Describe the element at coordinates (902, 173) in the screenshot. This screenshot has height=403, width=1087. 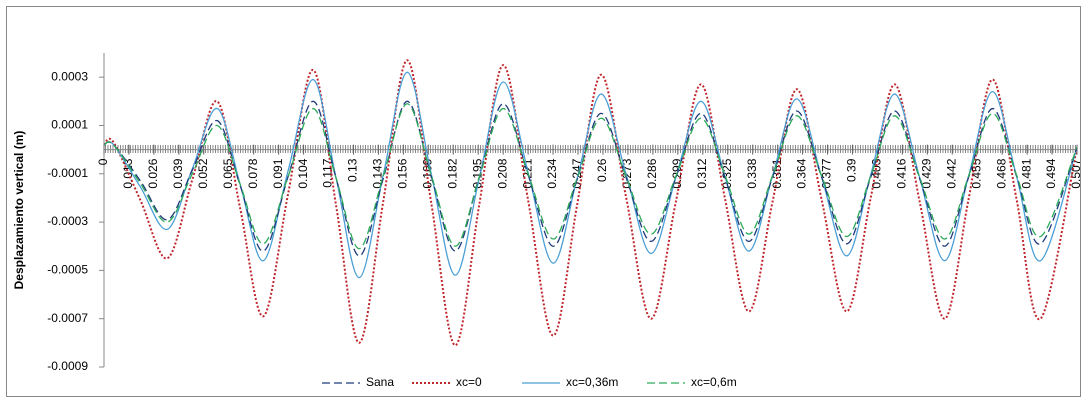
I see `x-tick-label: 0.416` at that location.